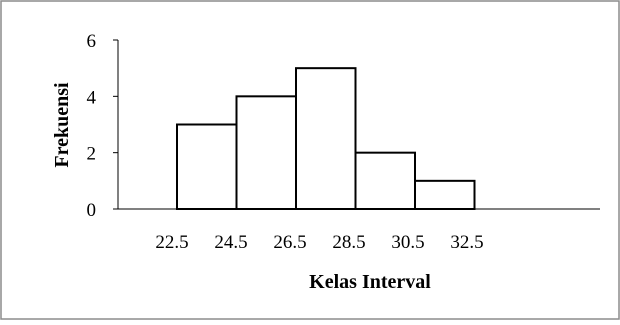  Describe the element at coordinates (289, 242) in the screenshot. I see `x-tick-label: 26.5` at that location.